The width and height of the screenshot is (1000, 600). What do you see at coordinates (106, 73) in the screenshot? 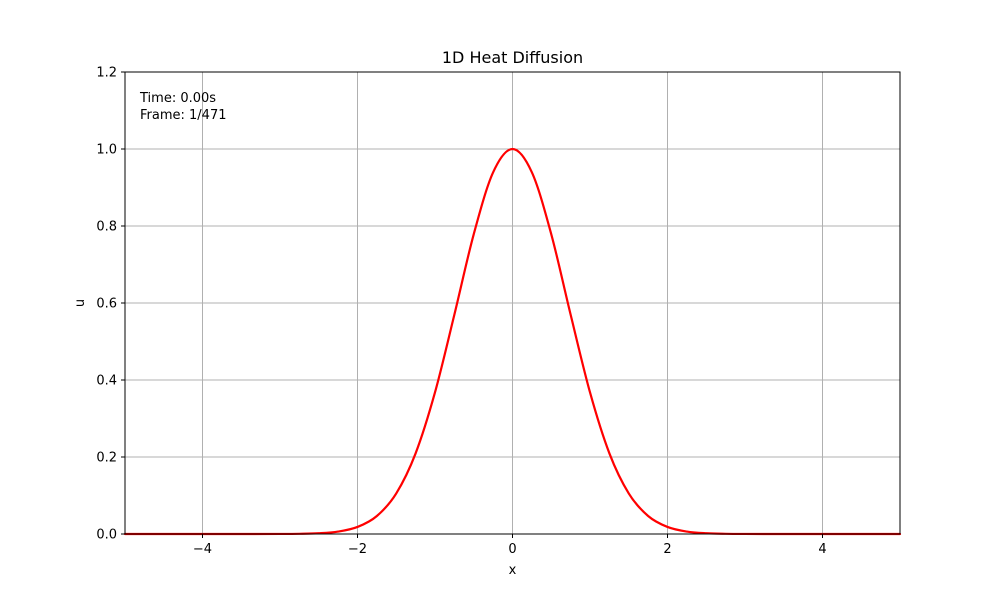
I see `y-tick-label: 1.2` at bounding box center [106, 73].